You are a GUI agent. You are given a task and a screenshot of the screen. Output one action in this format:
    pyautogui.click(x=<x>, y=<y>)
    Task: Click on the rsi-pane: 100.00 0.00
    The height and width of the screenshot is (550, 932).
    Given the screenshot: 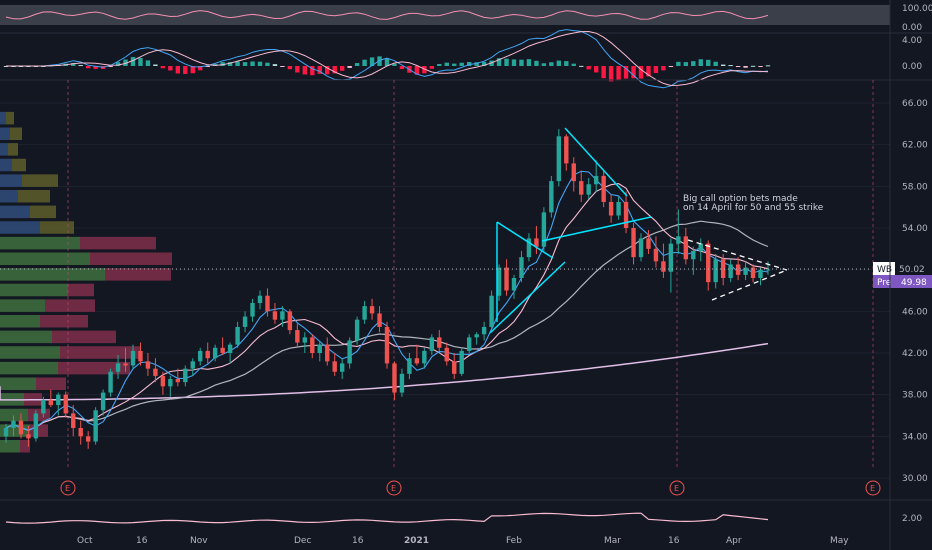 What is the action you would take?
    pyautogui.click(x=466, y=18)
    